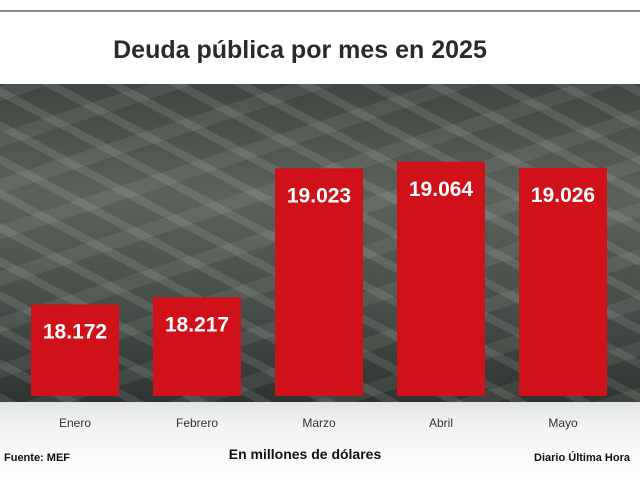 This screenshot has width=640, height=480. Describe the element at coordinates (319, 423) in the screenshot. I see `category-label-marzo: Marzo` at that location.